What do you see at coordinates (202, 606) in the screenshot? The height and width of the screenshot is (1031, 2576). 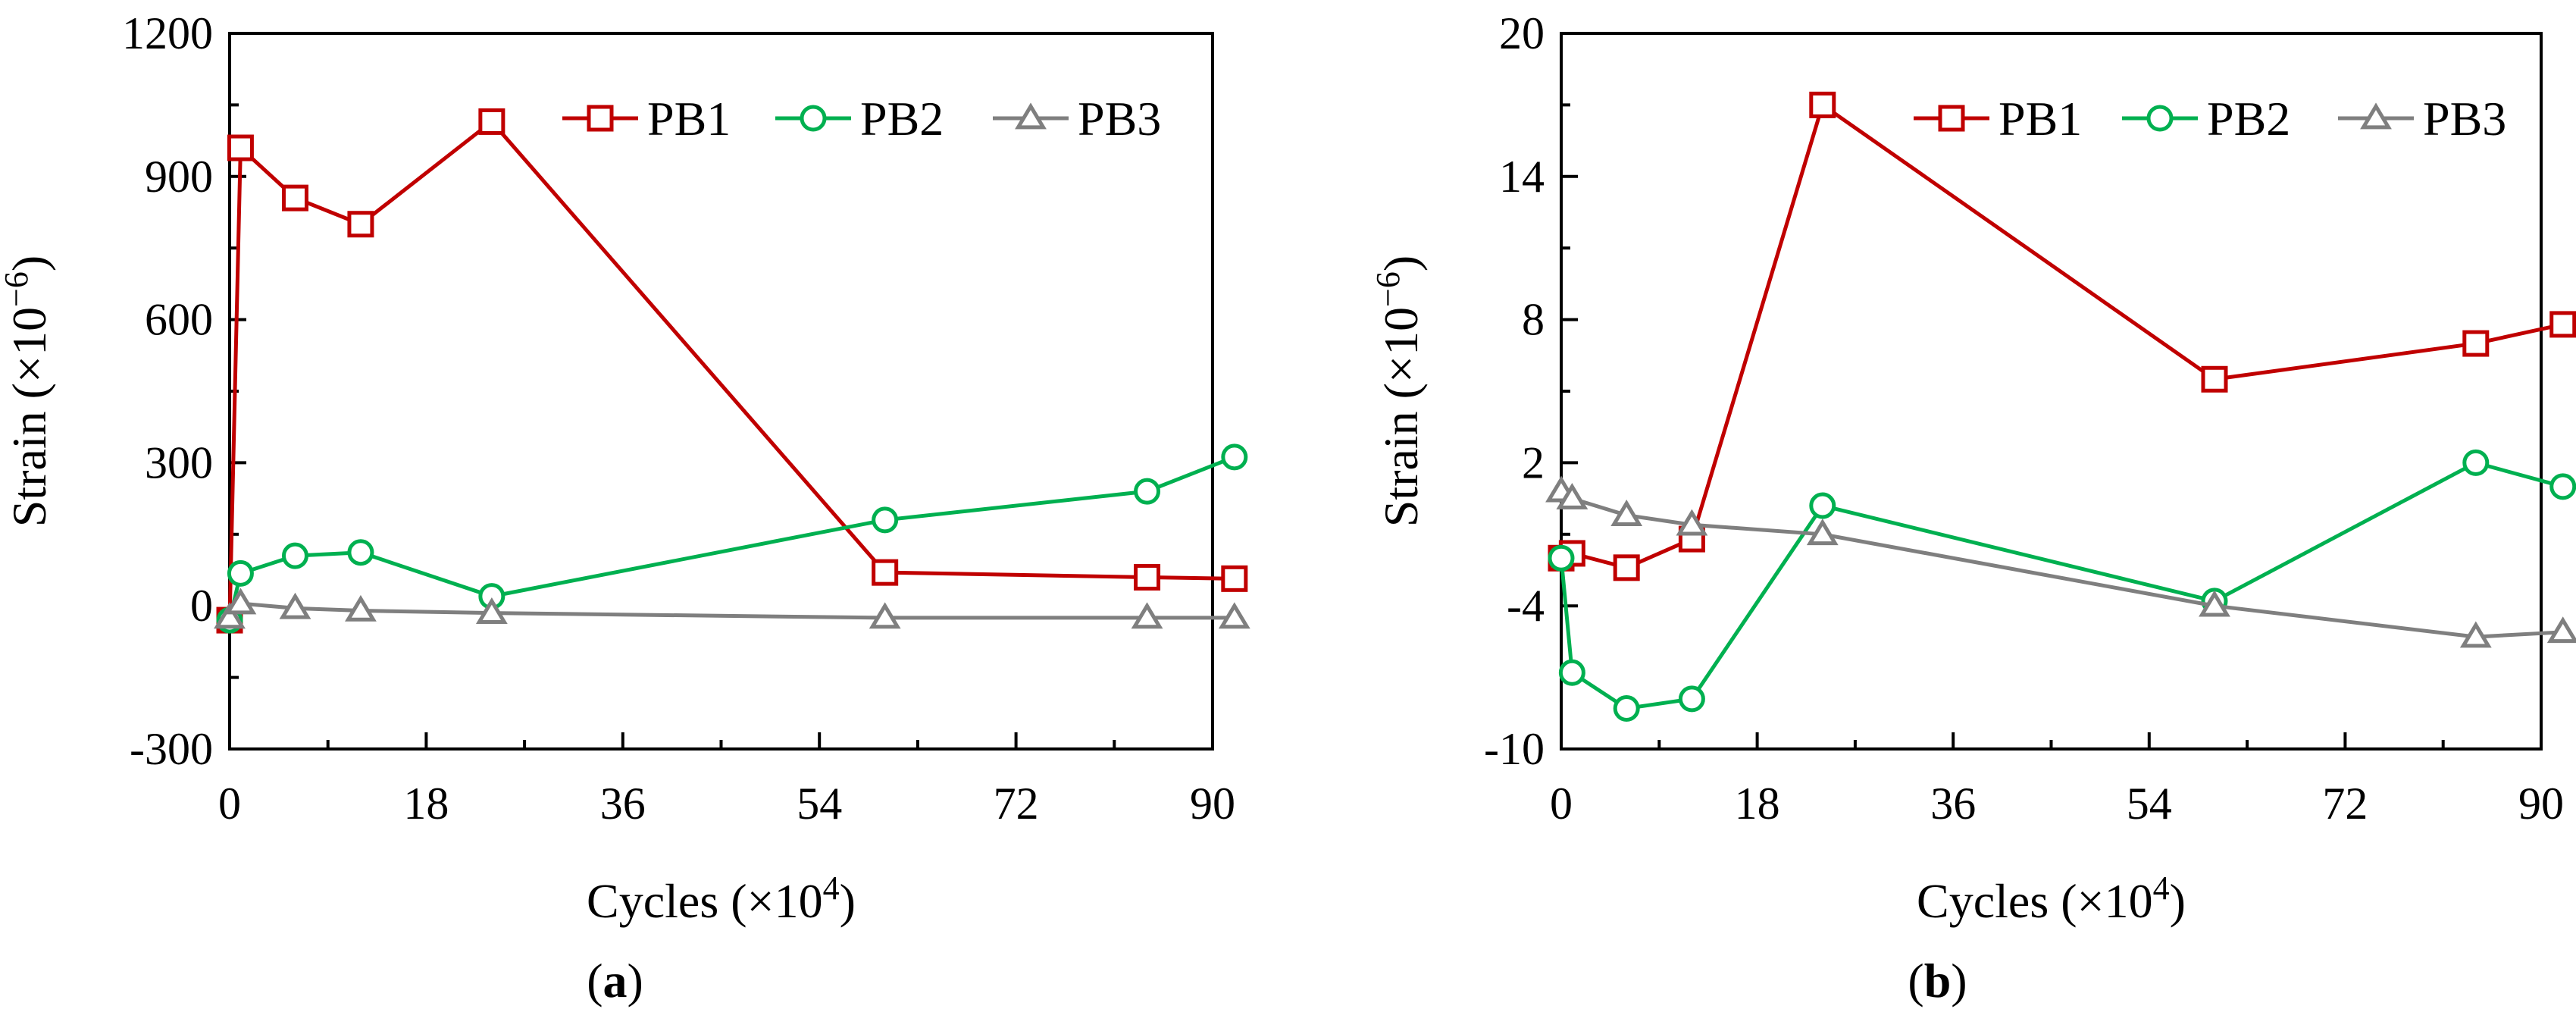 I see `y-tick-label: 0` at bounding box center [202, 606].